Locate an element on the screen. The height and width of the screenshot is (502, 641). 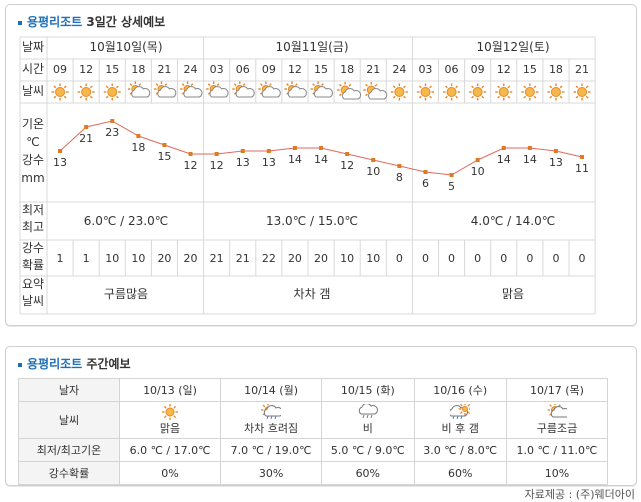
partly-cloudy-icon is located at coordinates (349, 91).